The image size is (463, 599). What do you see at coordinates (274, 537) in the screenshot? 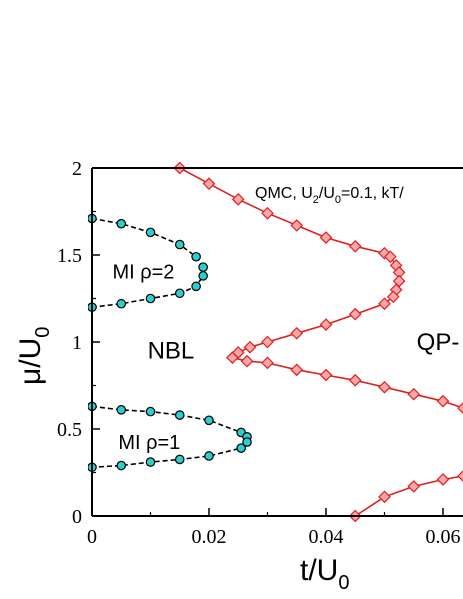
I see `x-tick-labels: 0 0.02 0.04 0.06` at bounding box center [274, 537].